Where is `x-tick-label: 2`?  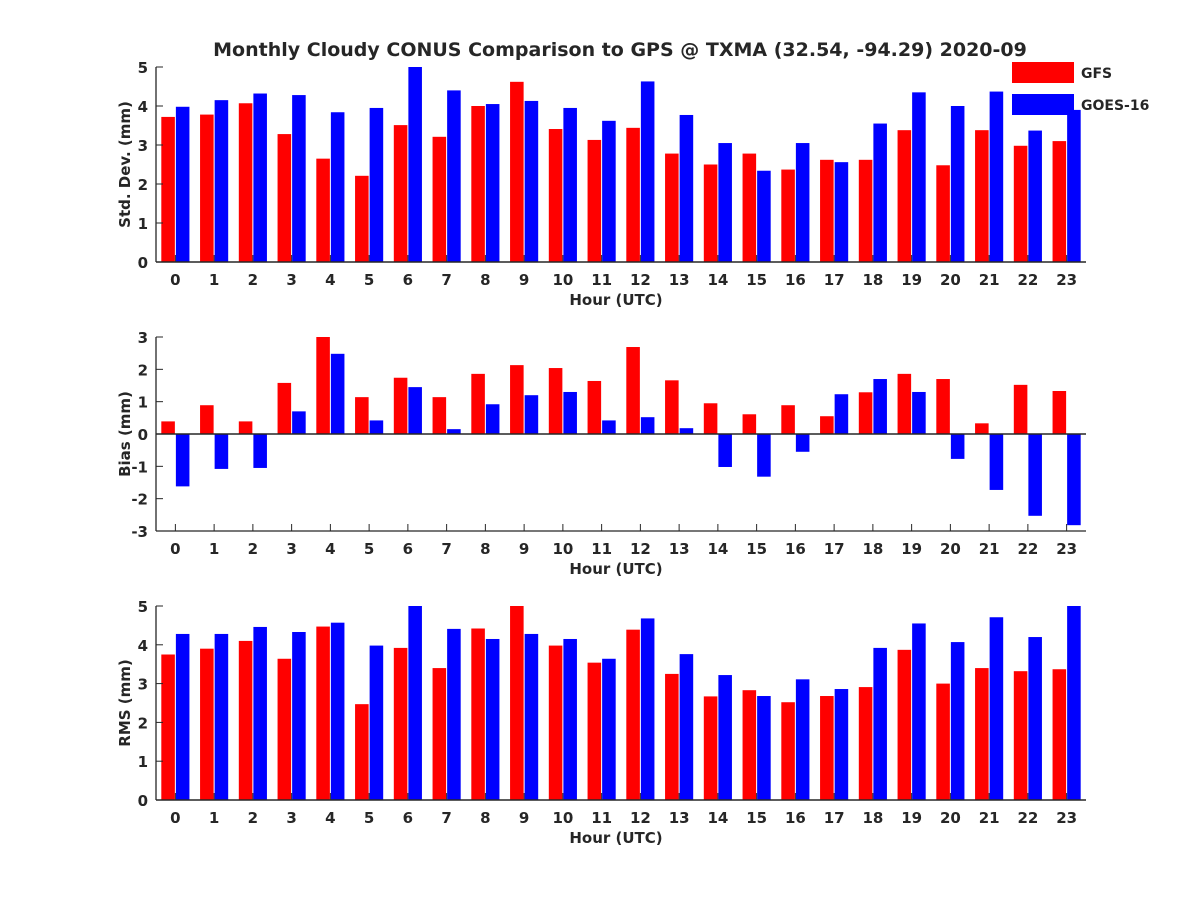
x-tick-label: 2 is located at coordinates (253, 818).